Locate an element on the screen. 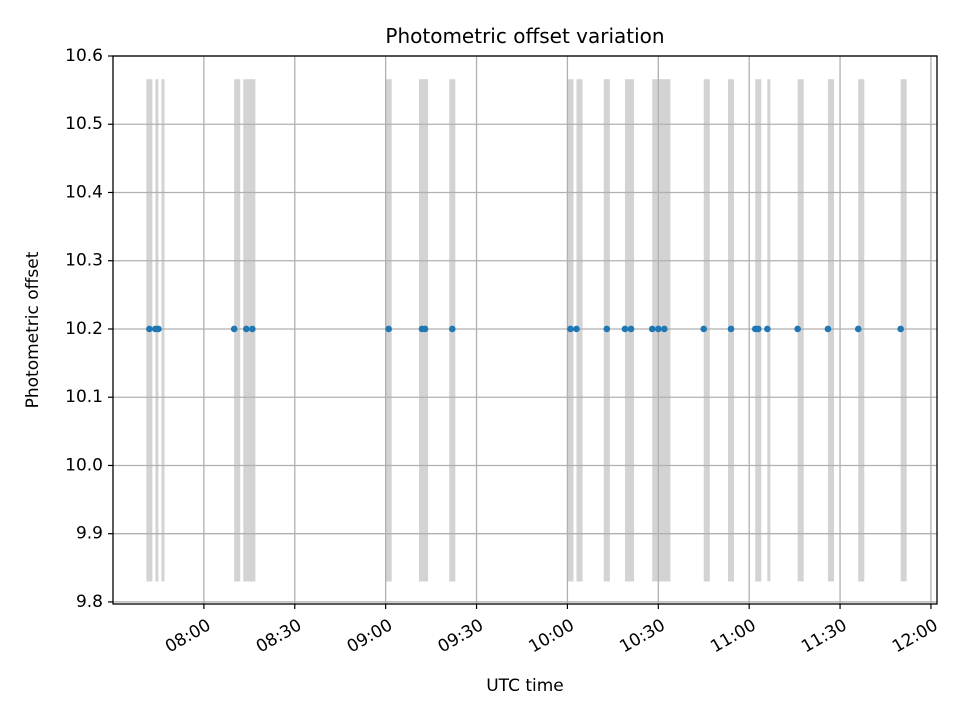  y-tick-label-5: 10.3 is located at coordinates (84, 261).